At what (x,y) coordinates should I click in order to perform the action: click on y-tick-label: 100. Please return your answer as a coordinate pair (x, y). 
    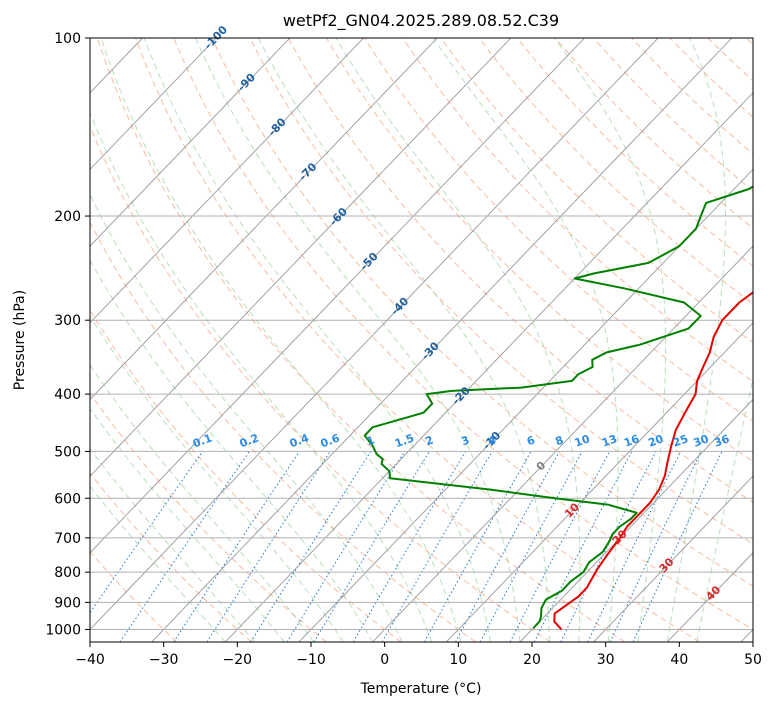
    Looking at the image, I should click on (67, 39).